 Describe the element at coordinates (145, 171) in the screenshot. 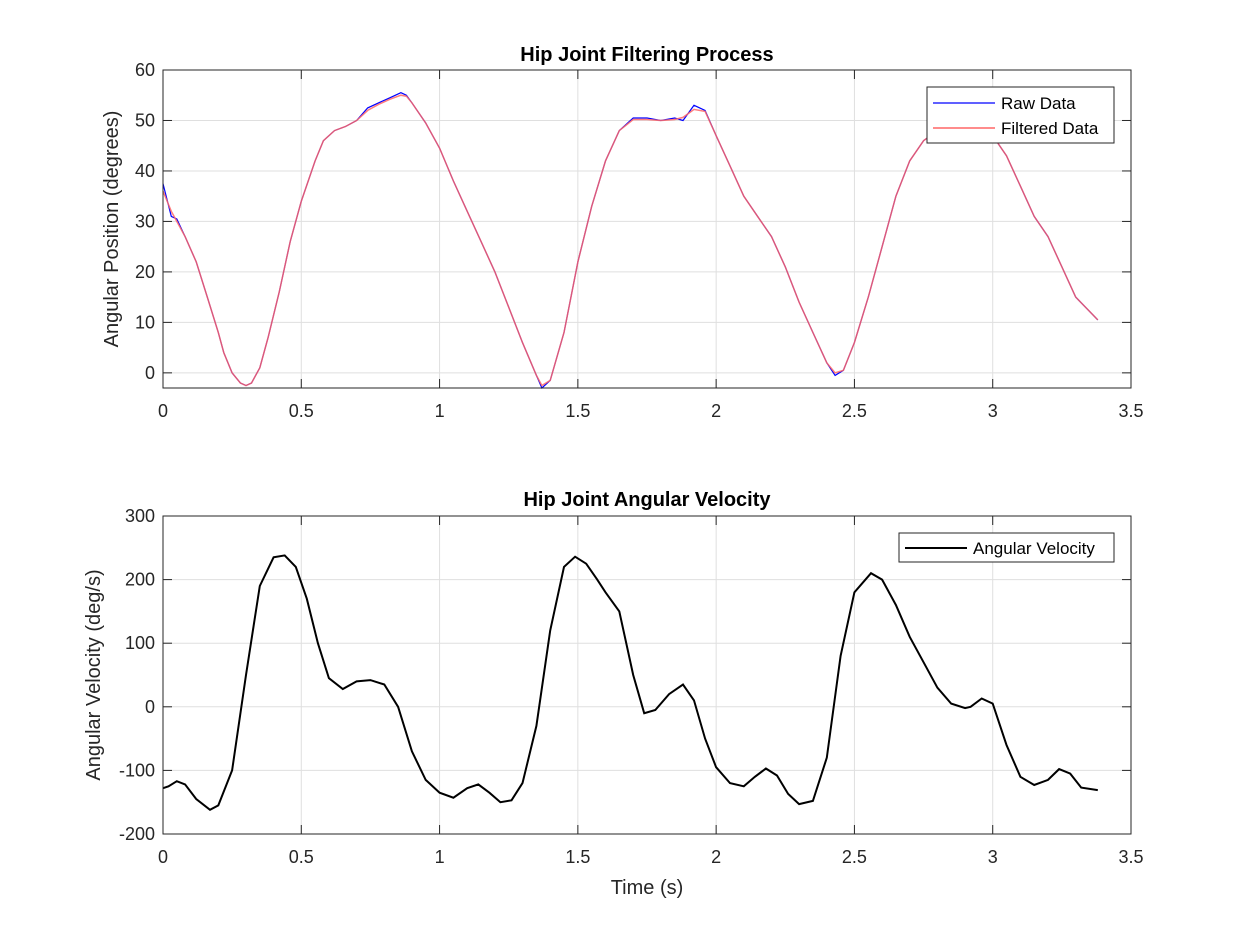

I see `position-y-tick-label: 40` at that location.